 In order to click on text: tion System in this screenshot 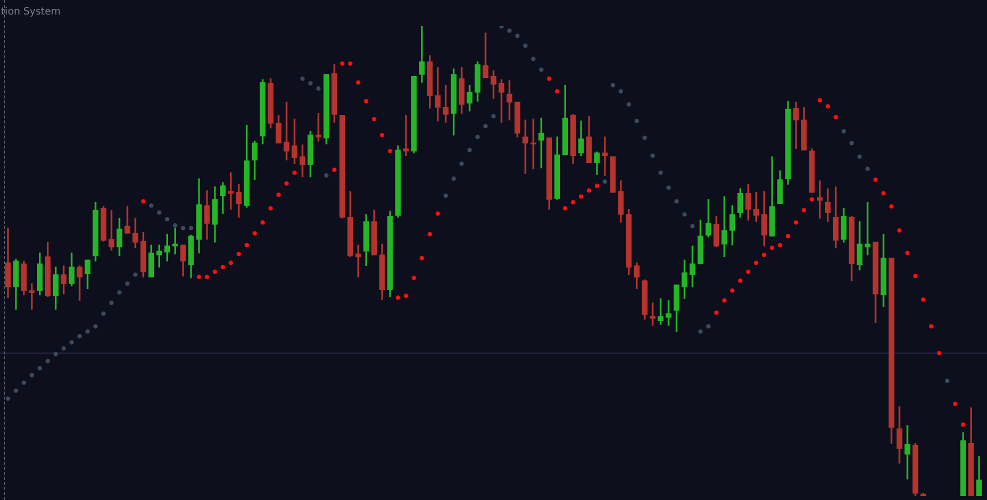, I will do `click(31, 12)`.